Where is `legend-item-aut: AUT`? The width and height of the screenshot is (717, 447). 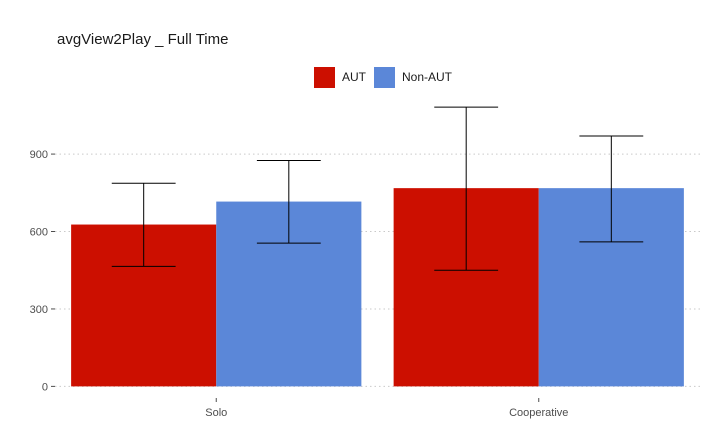
legend-item-aut: AUT is located at coordinates (340, 77).